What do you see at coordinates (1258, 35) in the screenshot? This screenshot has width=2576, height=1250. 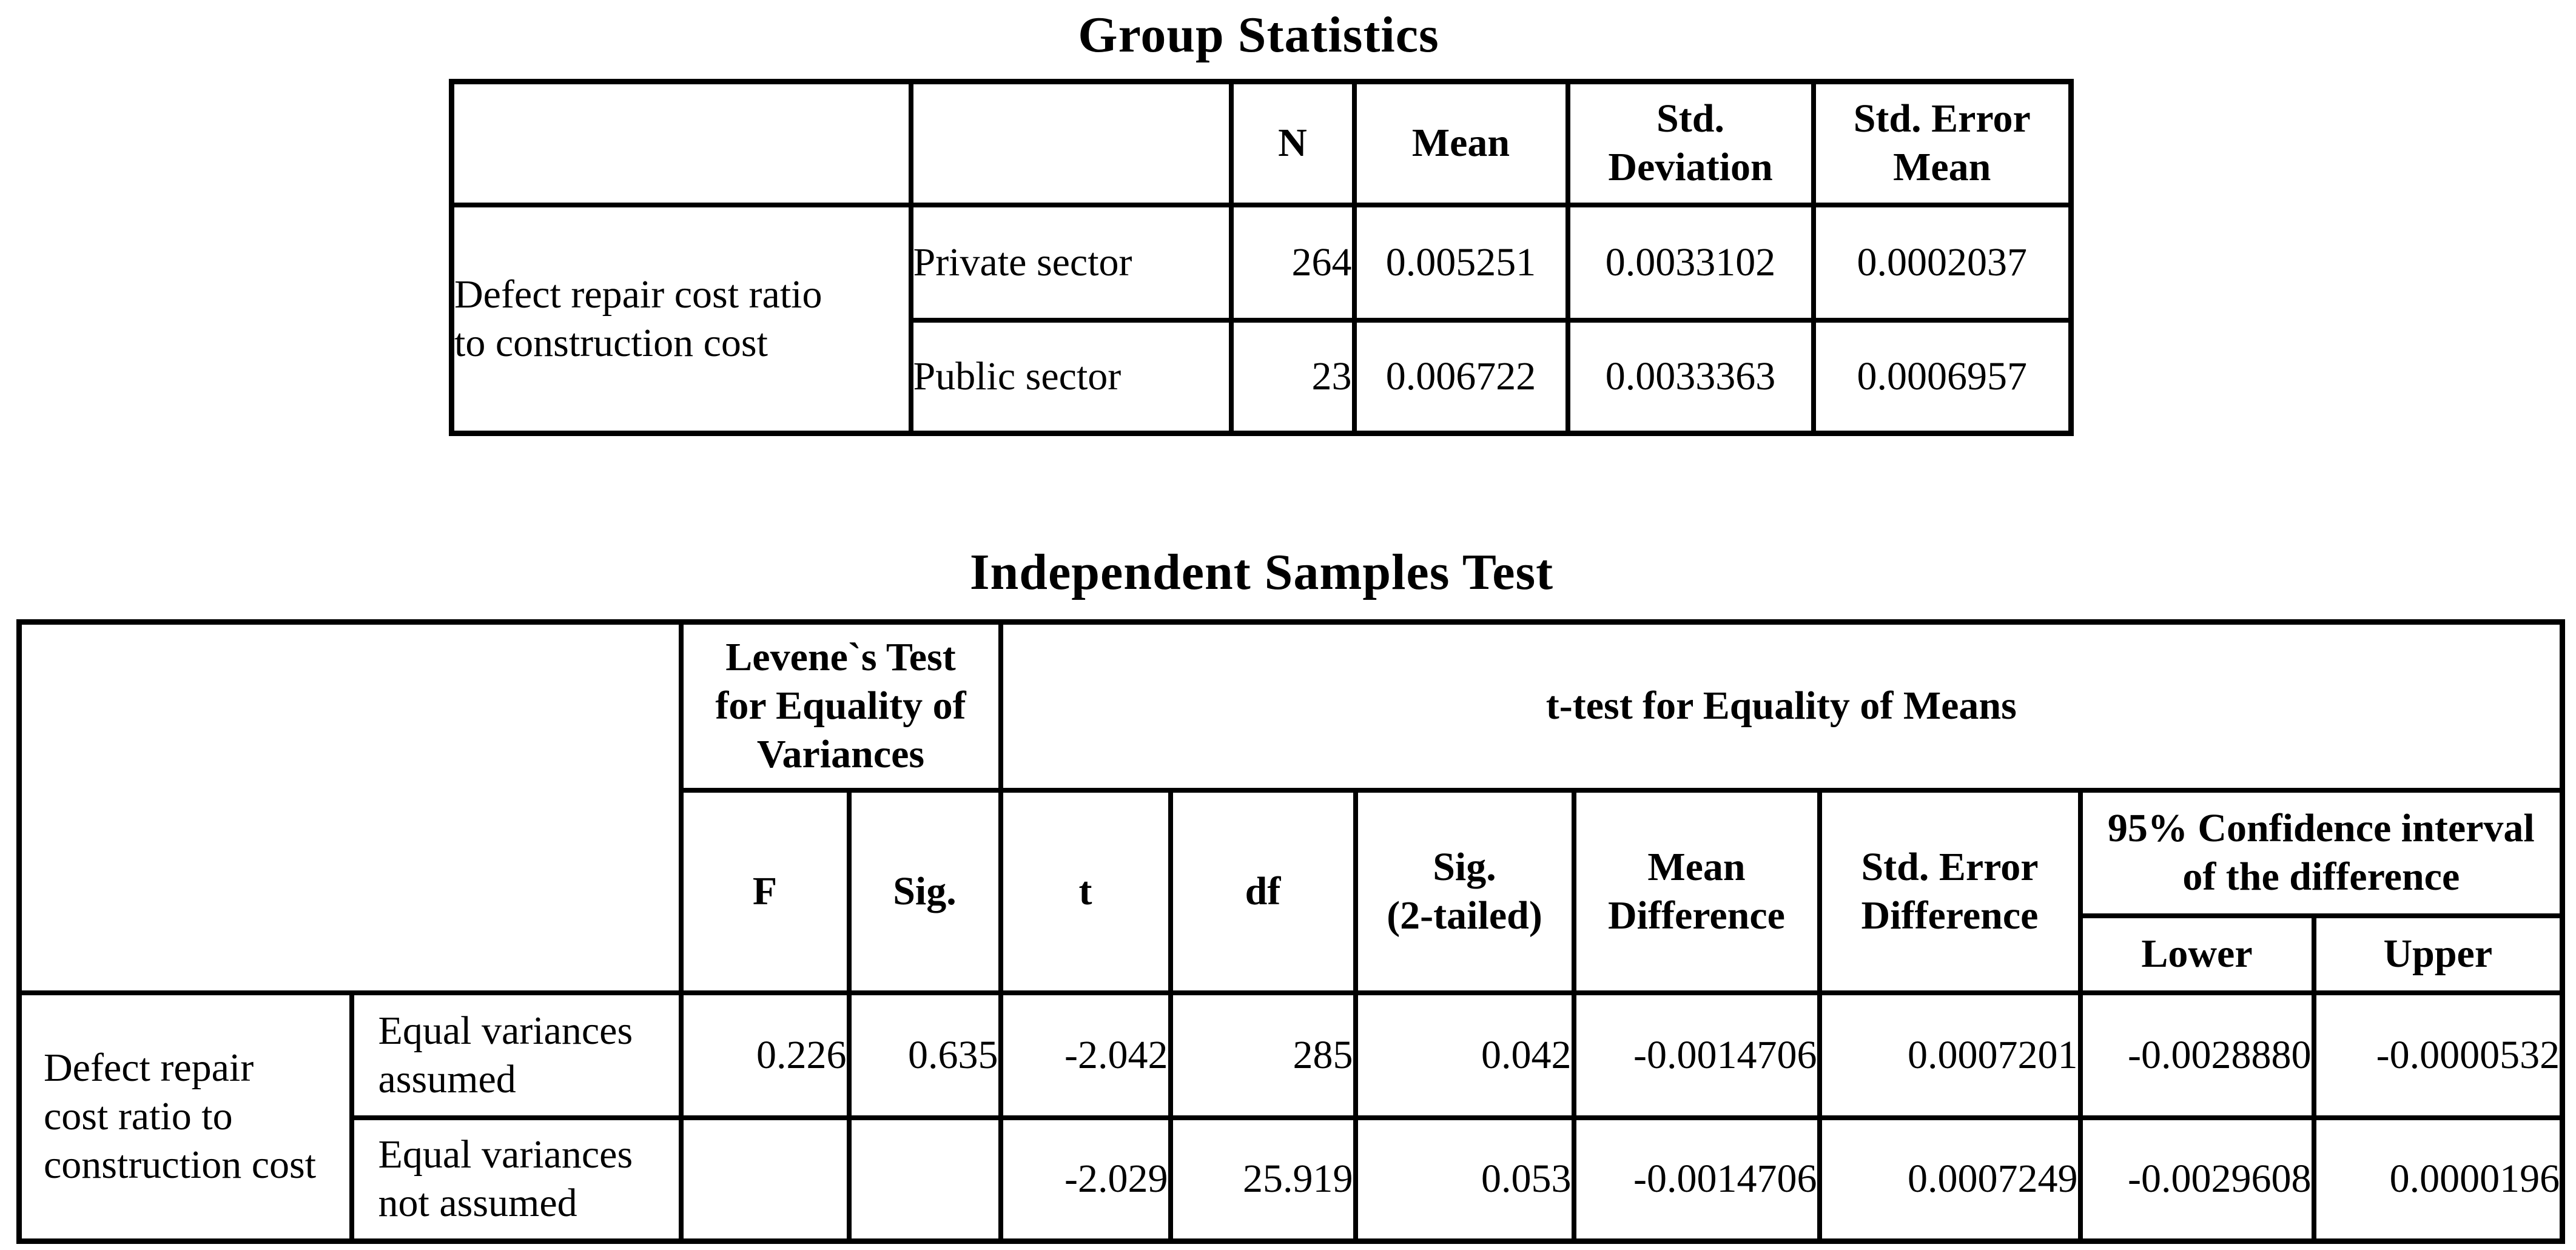 I see `group-statistics-title: Group Statistics` at bounding box center [1258, 35].